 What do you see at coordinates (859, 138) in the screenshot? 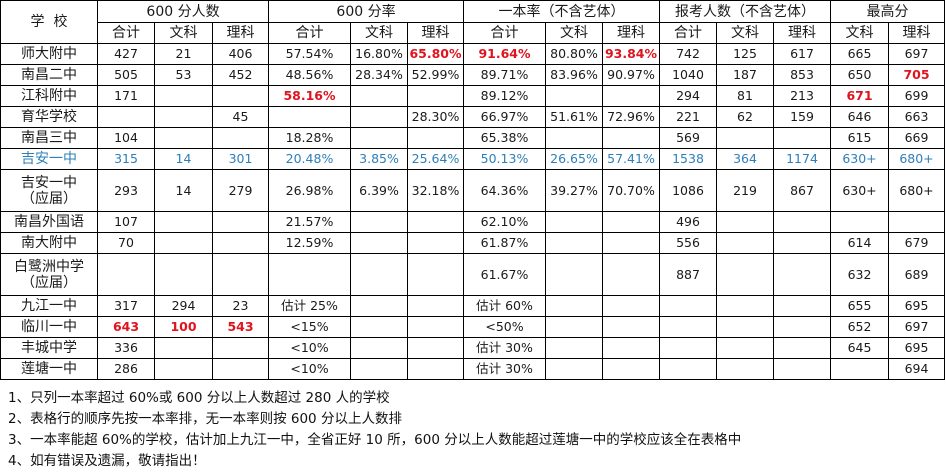
I see `data-cell: 615` at bounding box center [859, 138].